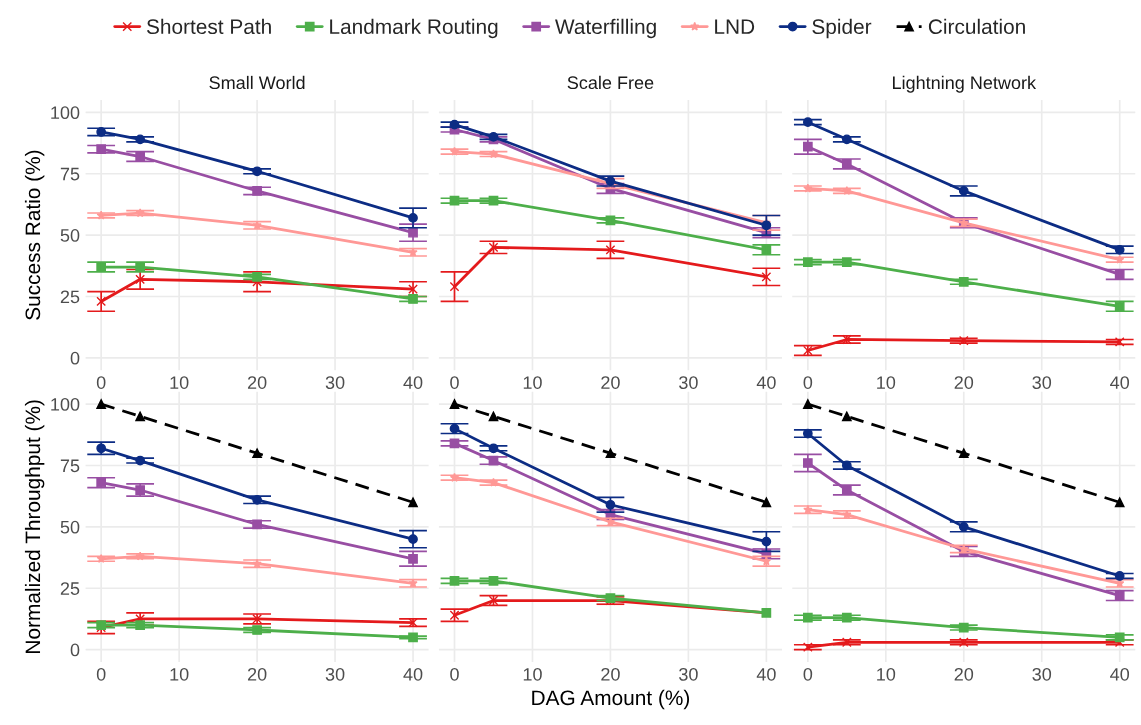  I want to click on legend-label: Circulation, so click(976, 26).